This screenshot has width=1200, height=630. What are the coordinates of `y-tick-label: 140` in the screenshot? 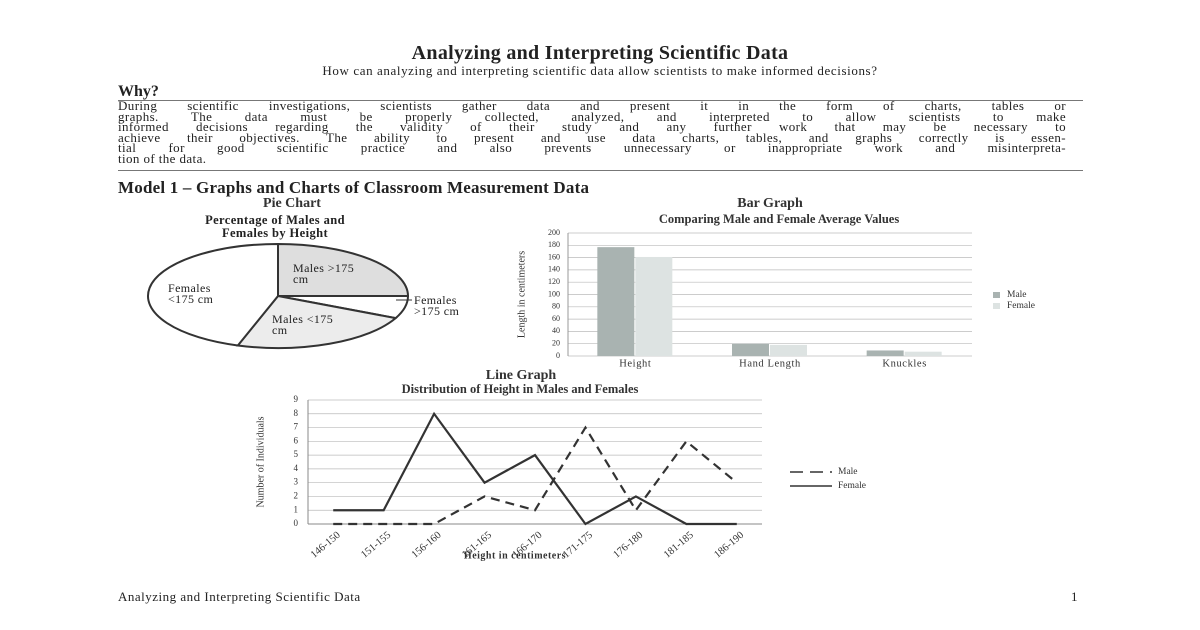 It's located at (554, 269).